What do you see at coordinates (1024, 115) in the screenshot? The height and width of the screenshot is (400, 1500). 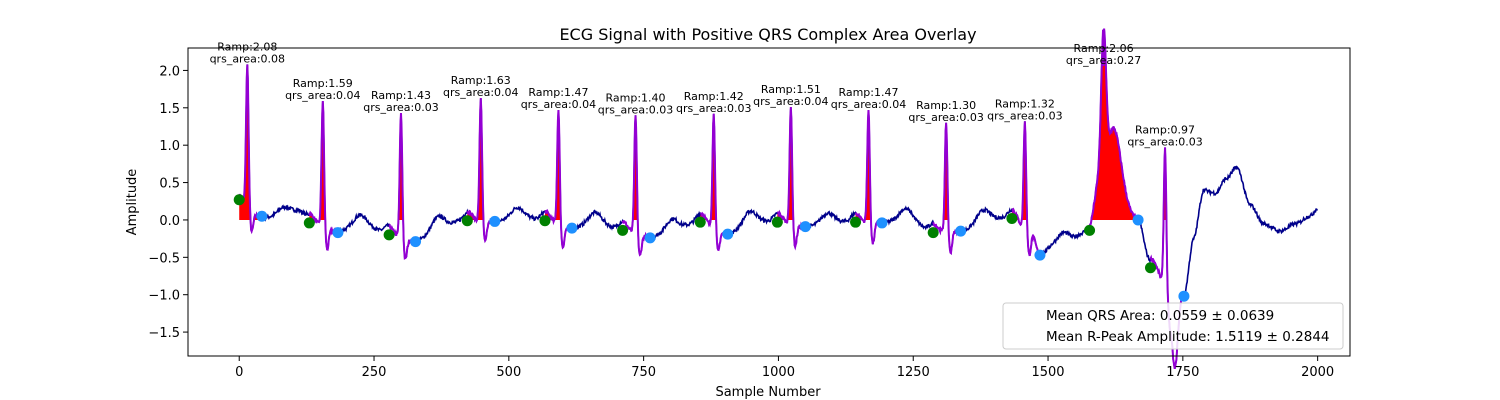 I see `qrs-area-label-11: qrs_area:0.03` at bounding box center [1024, 115].